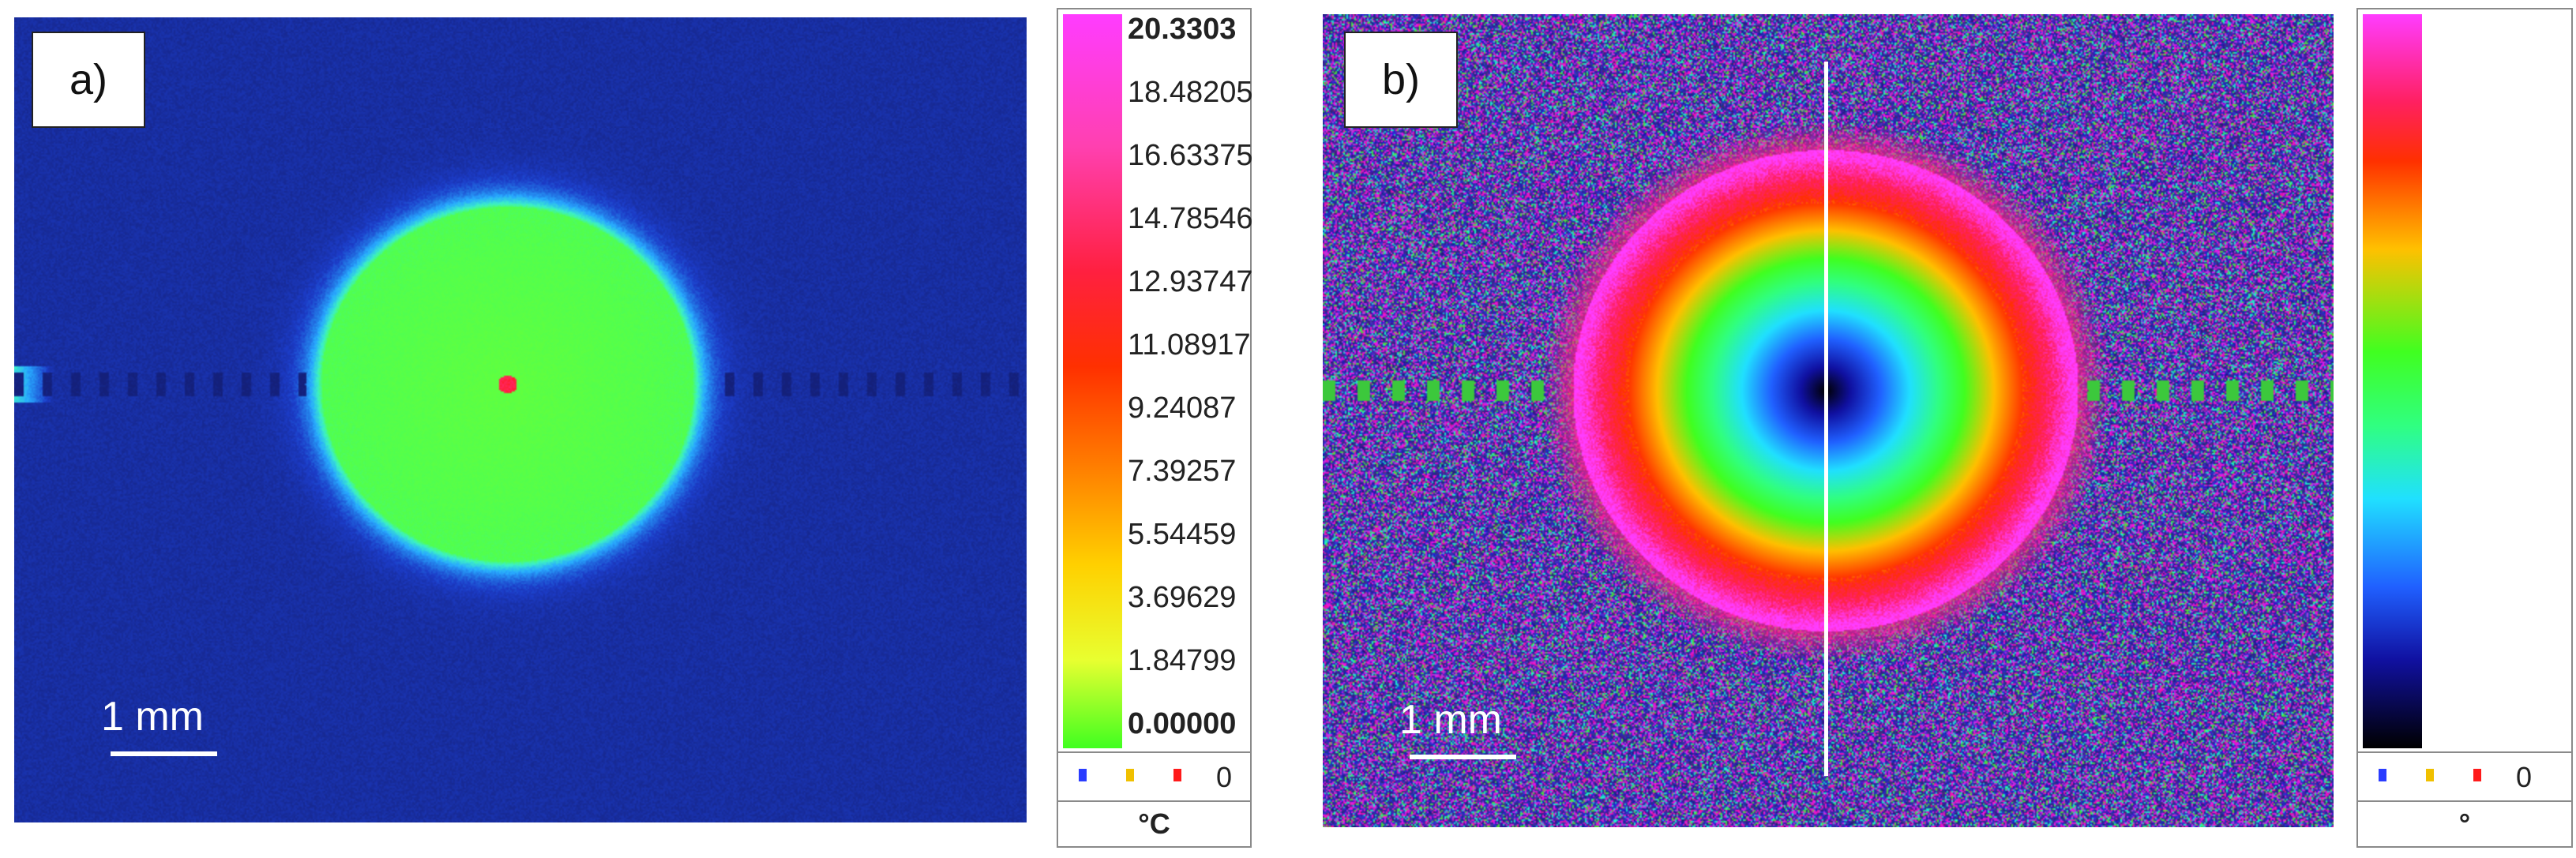  I want to click on colorbar-tick-label: 20.3303, so click(1182, 29).